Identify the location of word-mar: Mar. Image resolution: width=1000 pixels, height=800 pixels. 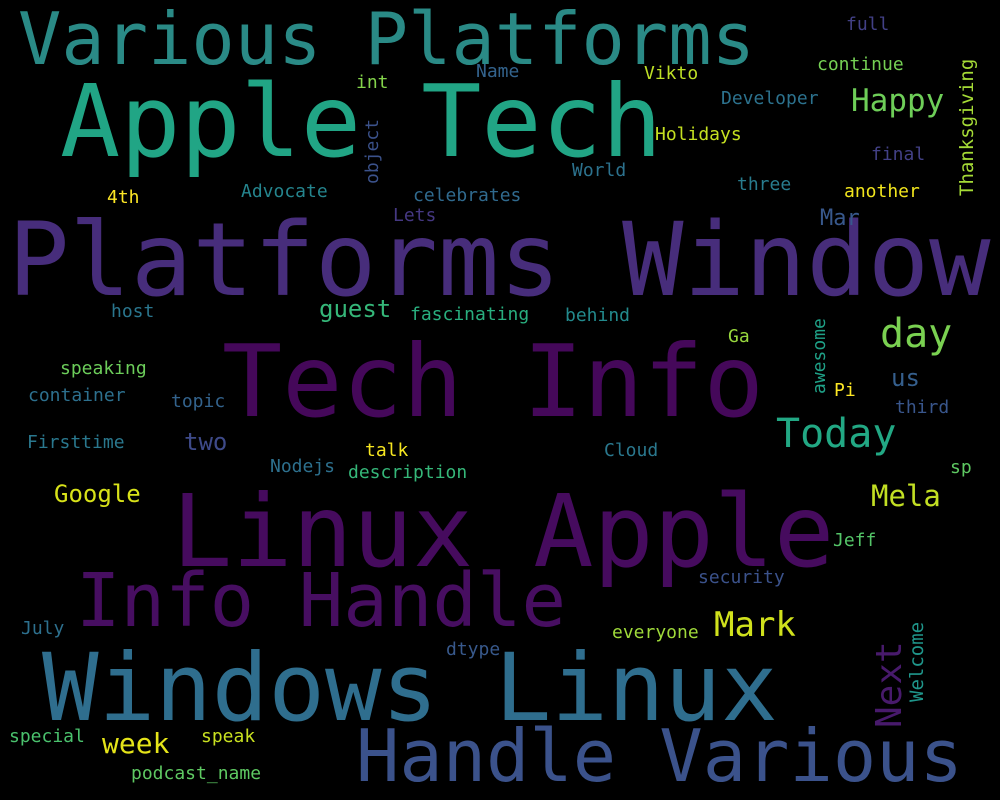
(840, 218).